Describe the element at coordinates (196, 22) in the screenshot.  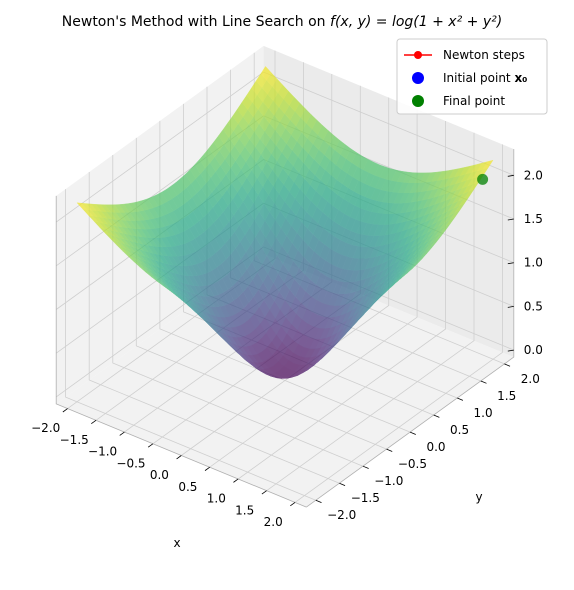
I see `chart-title-text: Newton's Method with Line Search on` at that location.